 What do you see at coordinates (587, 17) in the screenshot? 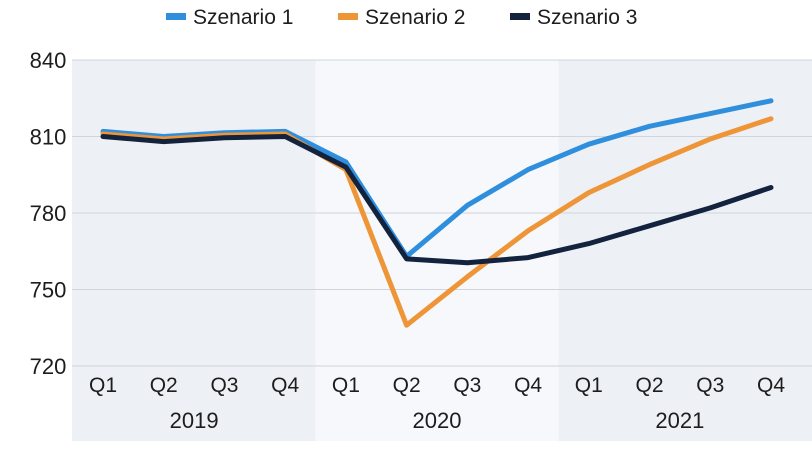
I see `legend-label: Szenario 3` at bounding box center [587, 17].